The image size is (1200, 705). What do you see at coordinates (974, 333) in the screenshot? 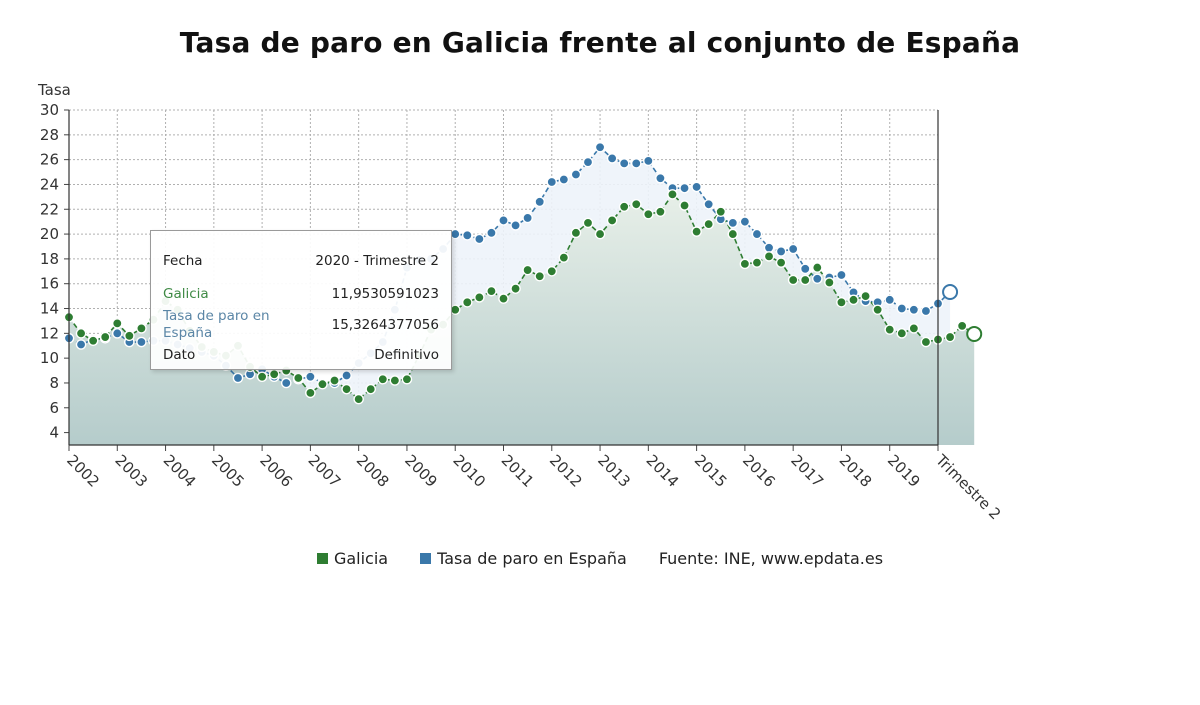
I see `point-galicia-hover` at bounding box center [974, 333].